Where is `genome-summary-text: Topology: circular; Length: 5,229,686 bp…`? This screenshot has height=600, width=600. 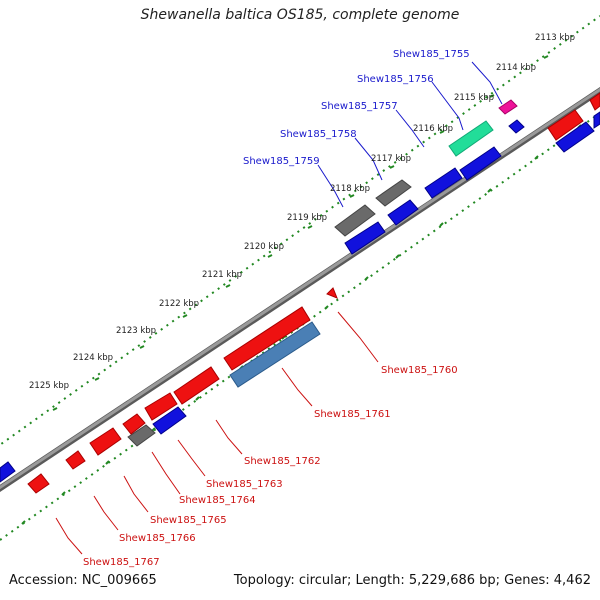
genome-summary-text: Topology: circular; Length: 5,229,686 bp… is located at coordinates (412, 580).